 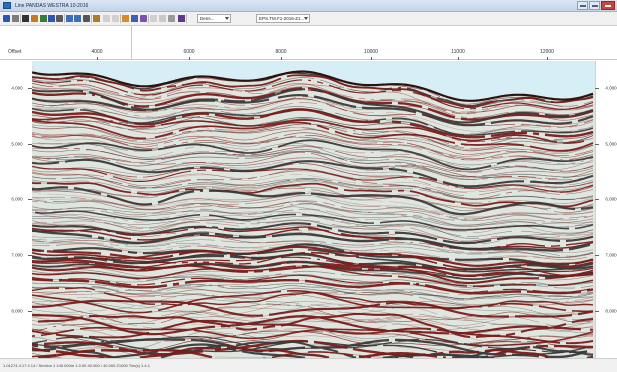 What do you see at coordinates (17, 311) in the screenshot?
I see `y-tick-label-left: 8.000` at bounding box center [17, 311].